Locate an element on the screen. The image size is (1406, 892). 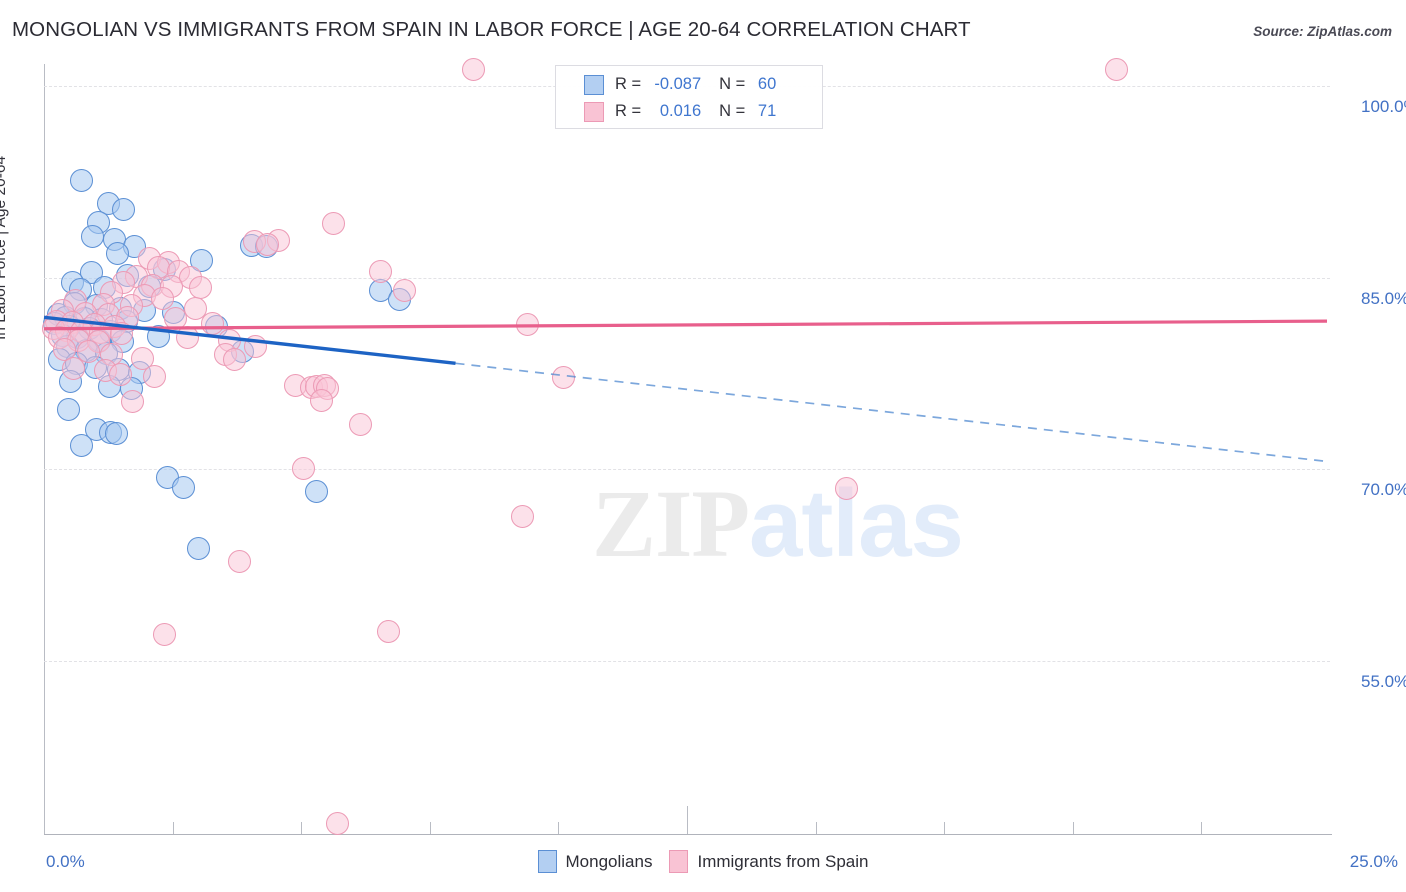
stats-n-label-immigrants-from-spain: N = is located at coordinates (732, 111).